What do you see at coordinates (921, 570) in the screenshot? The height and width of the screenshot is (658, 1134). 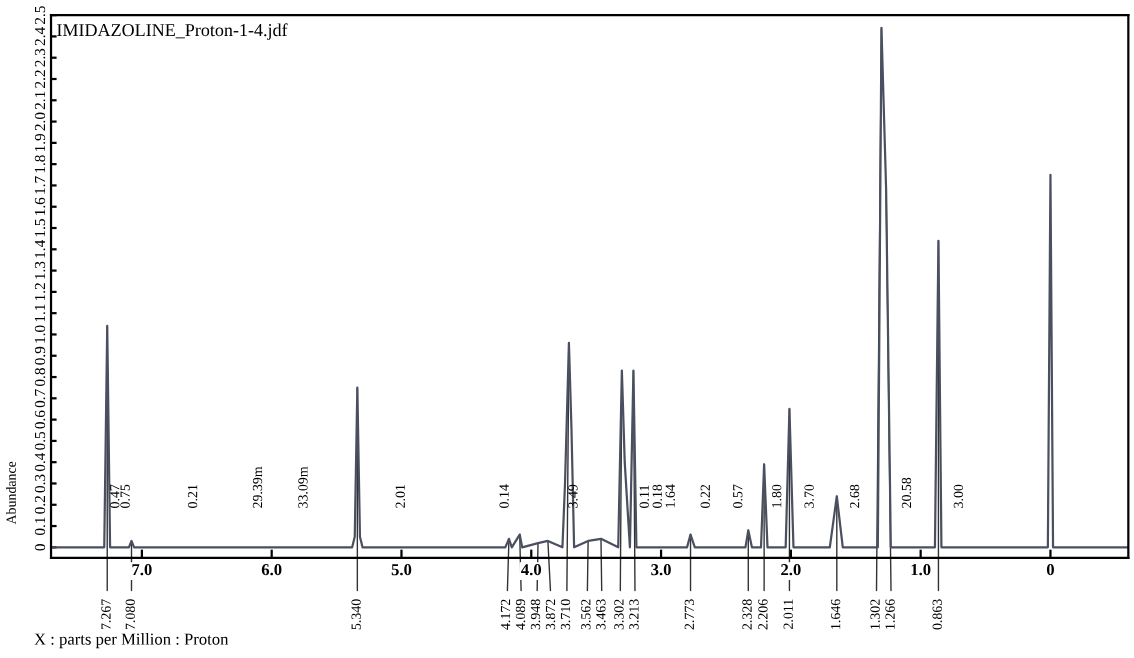 I see `x-tick-label: 1.0` at bounding box center [921, 570].